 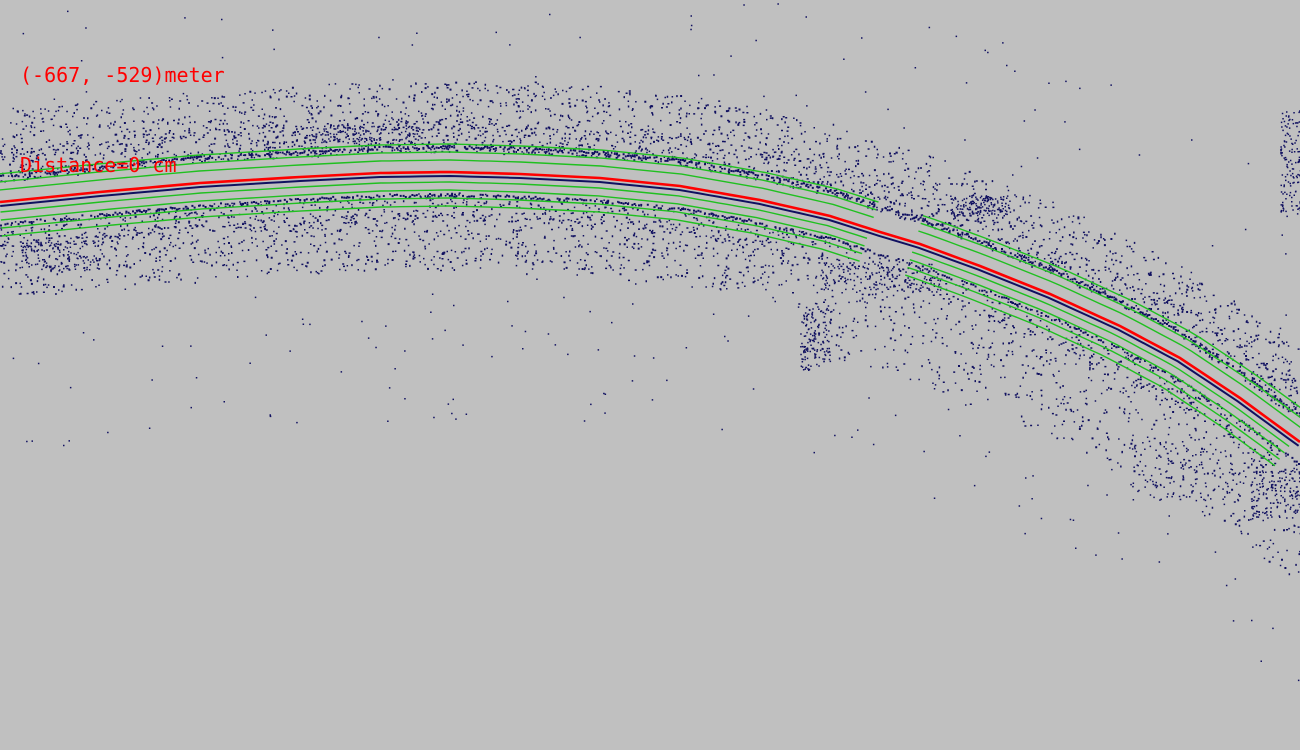 What do you see at coordinates (122, 75) in the screenshot?
I see `position-readout: (-667, -529)meter` at bounding box center [122, 75].